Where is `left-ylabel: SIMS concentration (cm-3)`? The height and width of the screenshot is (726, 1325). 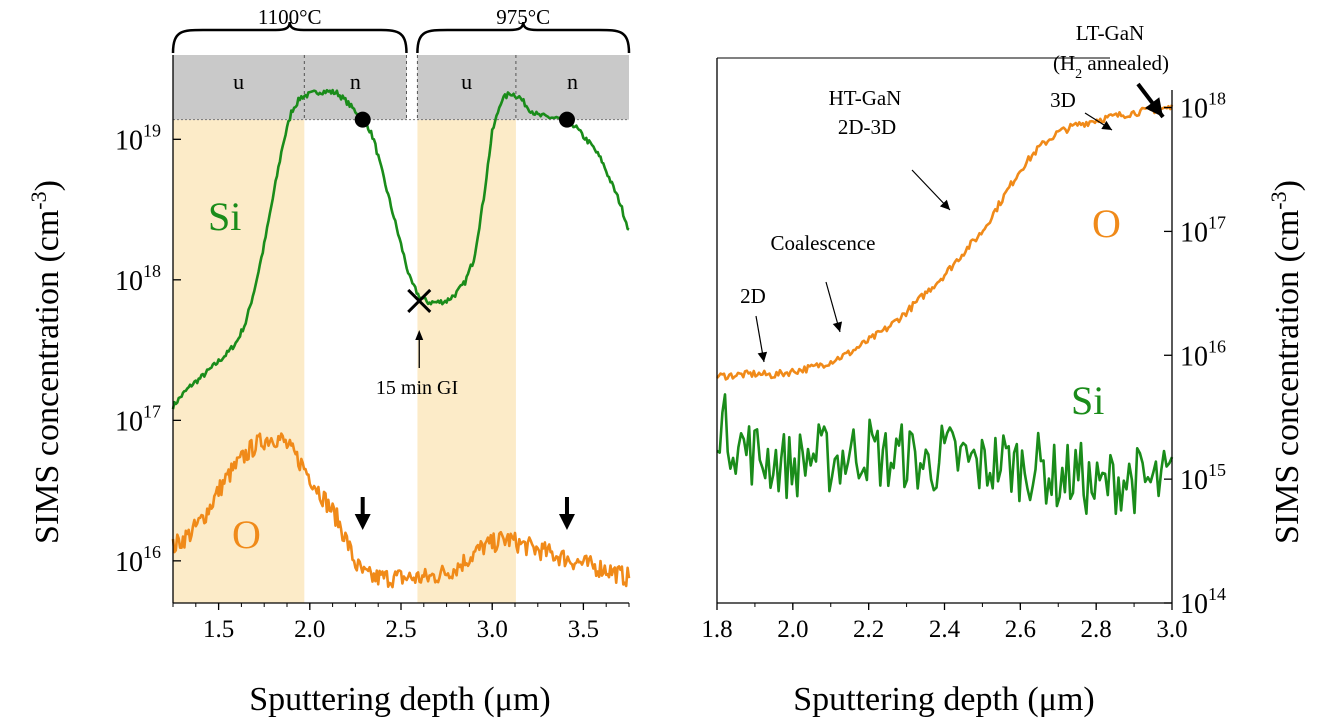 left-ylabel: SIMS concentration (cm-3) is located at coordinates (46, 362).